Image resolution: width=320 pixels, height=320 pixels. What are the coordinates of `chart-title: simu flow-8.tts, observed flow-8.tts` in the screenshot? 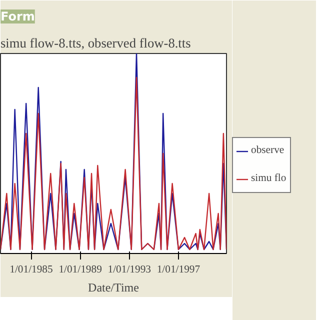 It's located at (95, 43).